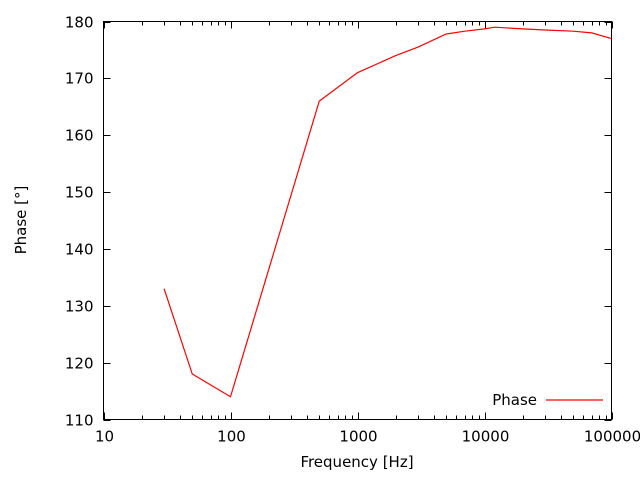  I want to click on y-tick-label: 180, so click(79, 23).